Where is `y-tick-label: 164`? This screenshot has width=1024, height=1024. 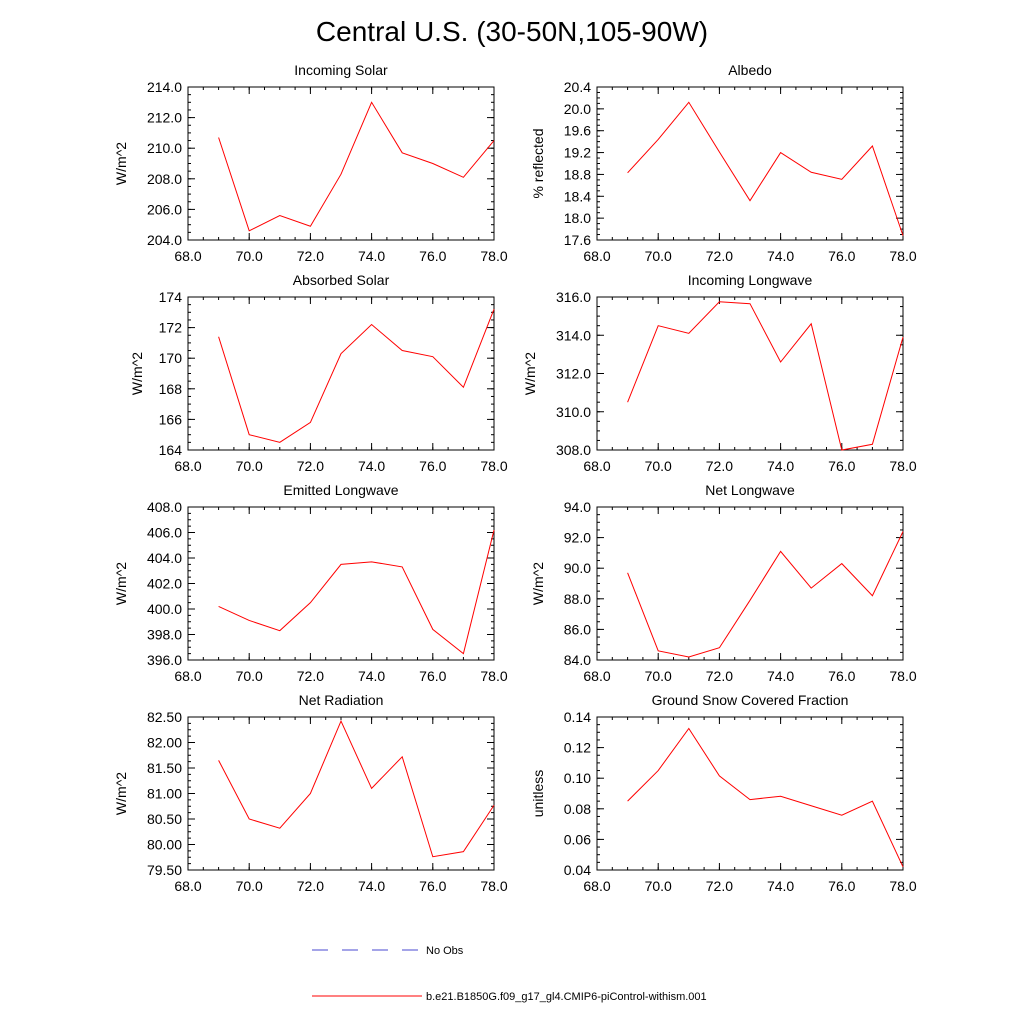 y-tick-label: 164 is located at coordinates (171, 450).